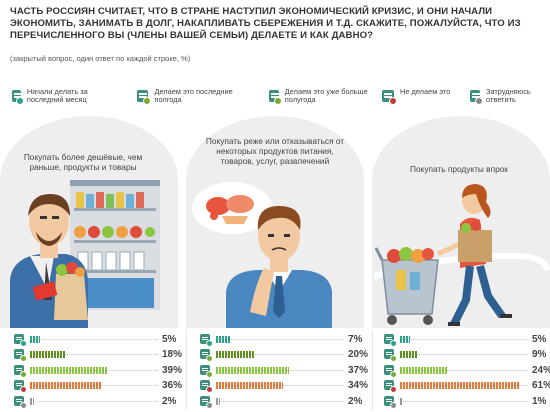 The height and width of the screenshot is (412, 550). Describe the element at coordinates (477, 97) in the screenshot. I see `calendar-unsure-icon` at that location.